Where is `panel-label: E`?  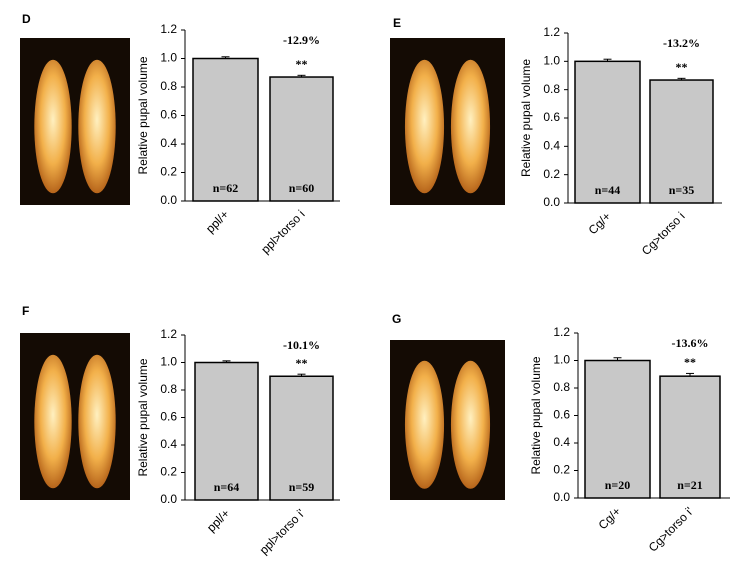 panel-label: E is located at coordinates (397, 23).